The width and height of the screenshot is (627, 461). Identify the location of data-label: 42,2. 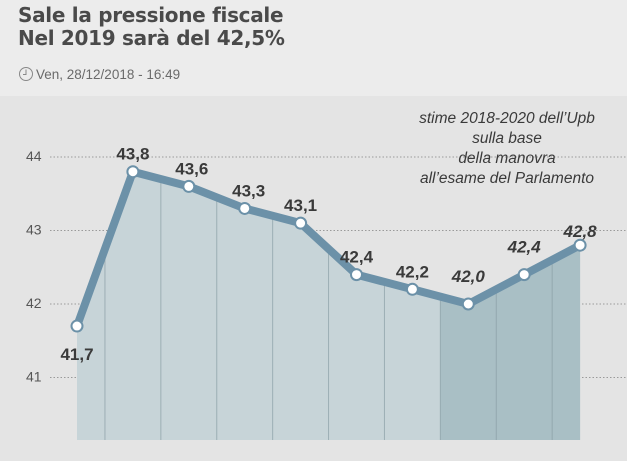
(412, 271).